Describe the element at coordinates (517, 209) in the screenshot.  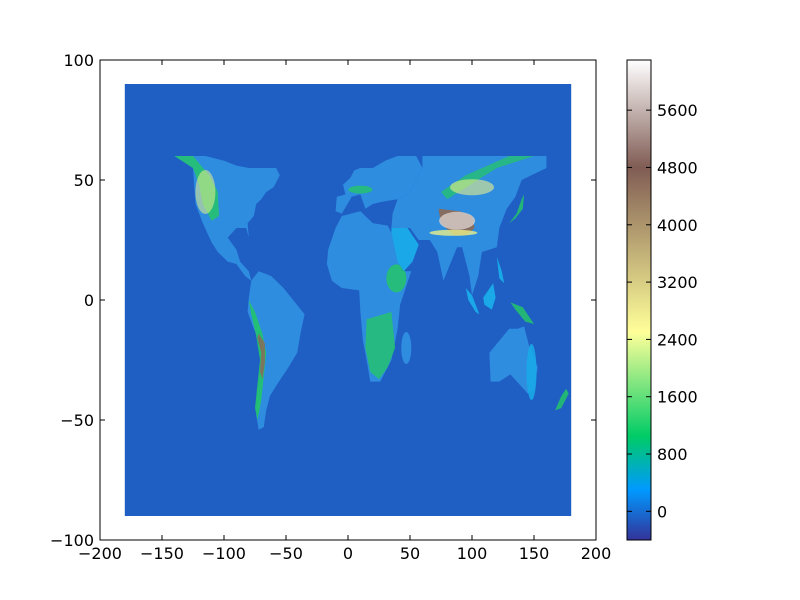
I see `japan` at that location.